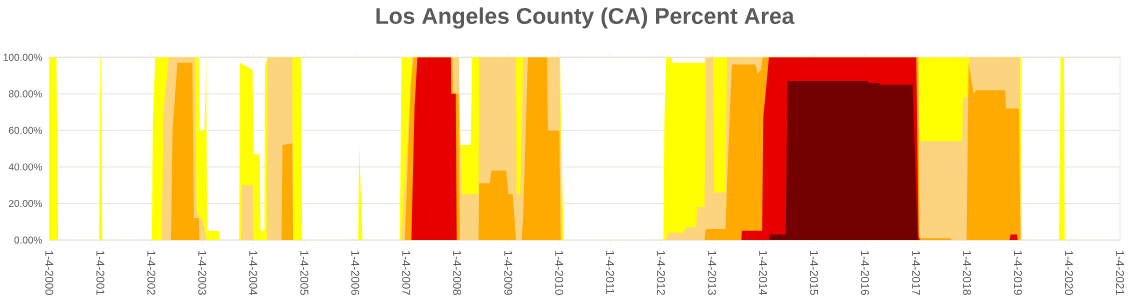 This screenshot has width=1130, height=300. Describe the element at coordinates (202, 272) in the screenshot. I see `x-tick-label: 1-4-2003` at that location.